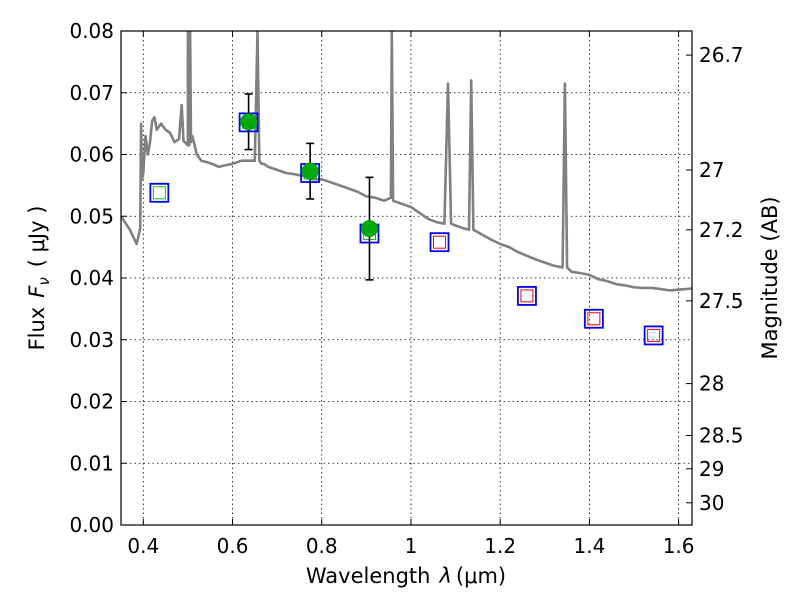 The image size is (800, 600). Describe the element at coordinates (711, 384) in the screenshot. I see `y2-tick-label: 28` at that location.